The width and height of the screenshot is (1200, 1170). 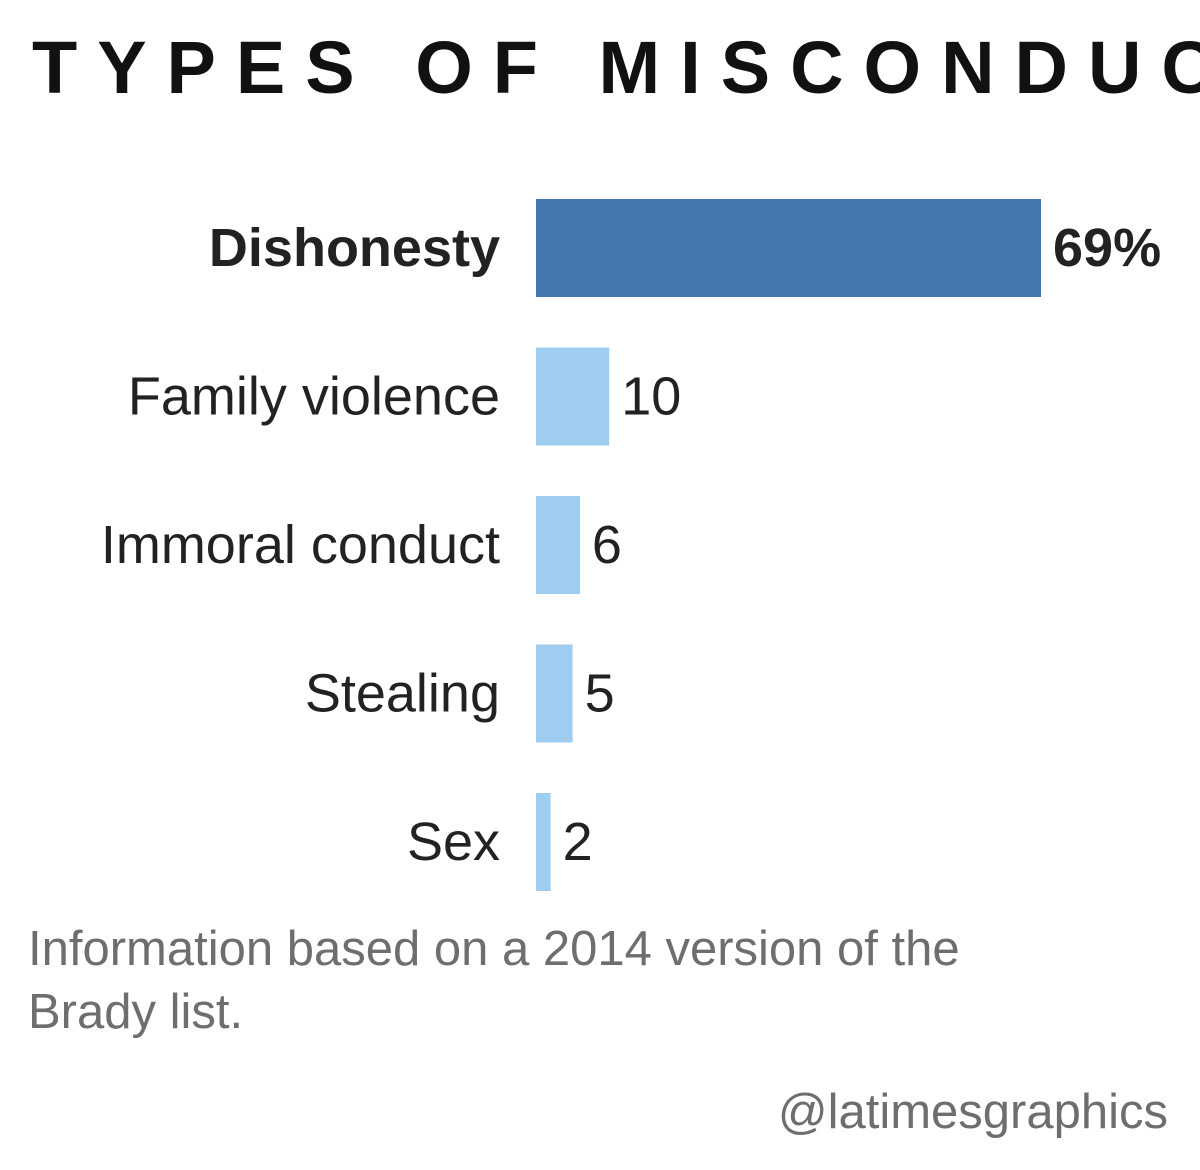 I want to click on value-label-stealing: 5, so click(x=600, y=694).